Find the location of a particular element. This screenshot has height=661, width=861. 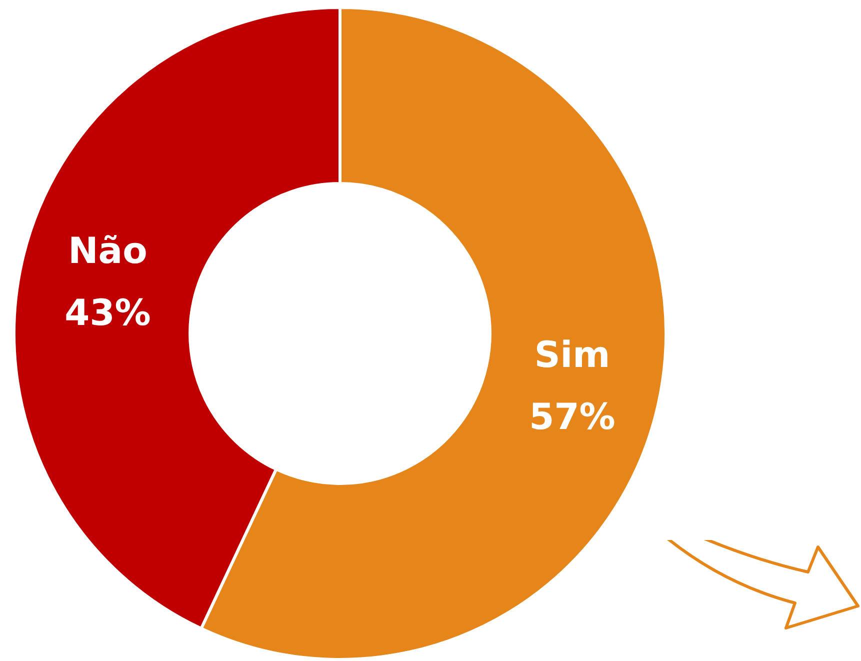

data-label: 43% is located at coordinates (107, 313).